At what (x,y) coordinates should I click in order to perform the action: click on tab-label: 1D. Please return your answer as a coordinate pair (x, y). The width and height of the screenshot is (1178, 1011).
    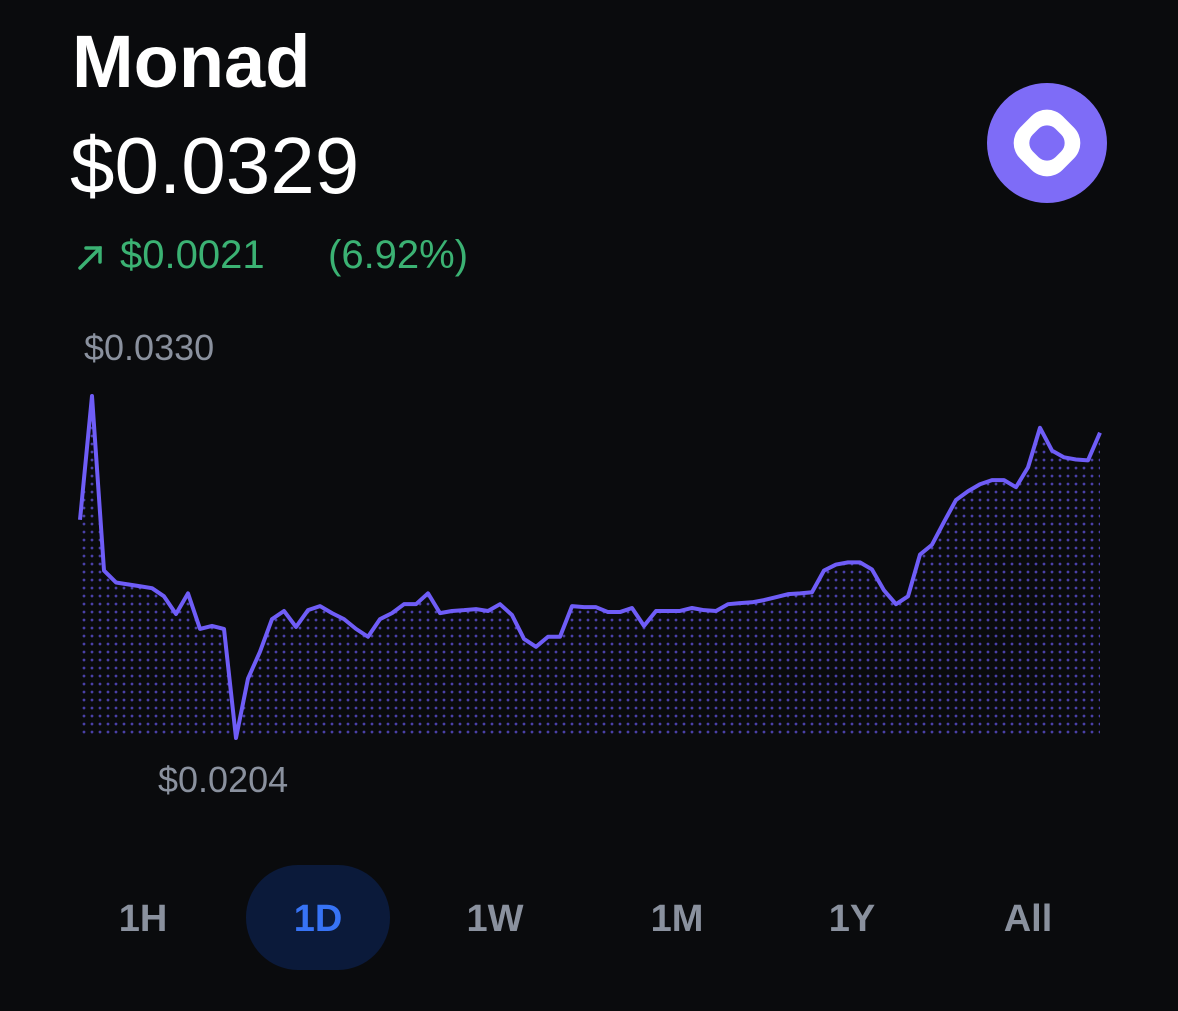
    Looking at the image, I should click on (318, 919).